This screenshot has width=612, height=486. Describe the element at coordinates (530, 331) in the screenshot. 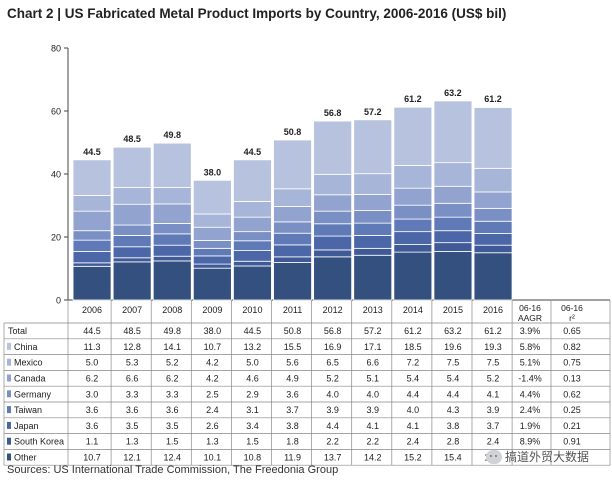

I see `aagr-cell: 3.9%` at that location.